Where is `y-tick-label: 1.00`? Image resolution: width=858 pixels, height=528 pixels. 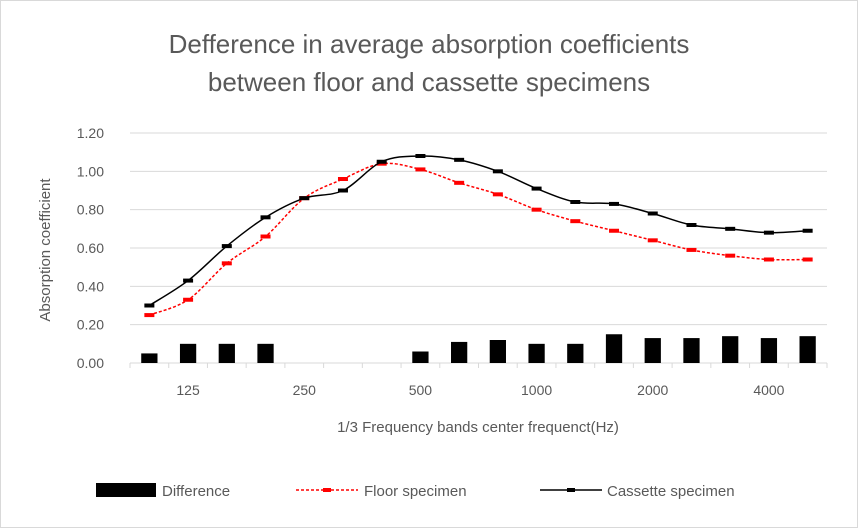
y-tick-label: 1.00 is located at coordinates (90, 171).